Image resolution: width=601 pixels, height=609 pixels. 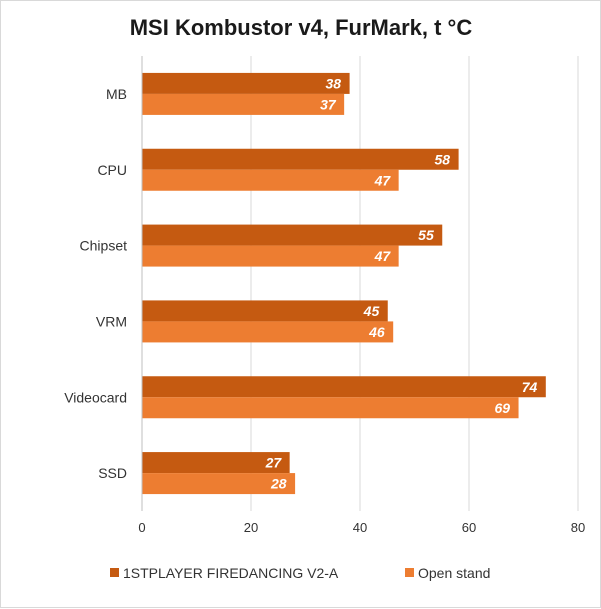 I want to click on category-label-cpu: CPU, so click(x=112, y=170).